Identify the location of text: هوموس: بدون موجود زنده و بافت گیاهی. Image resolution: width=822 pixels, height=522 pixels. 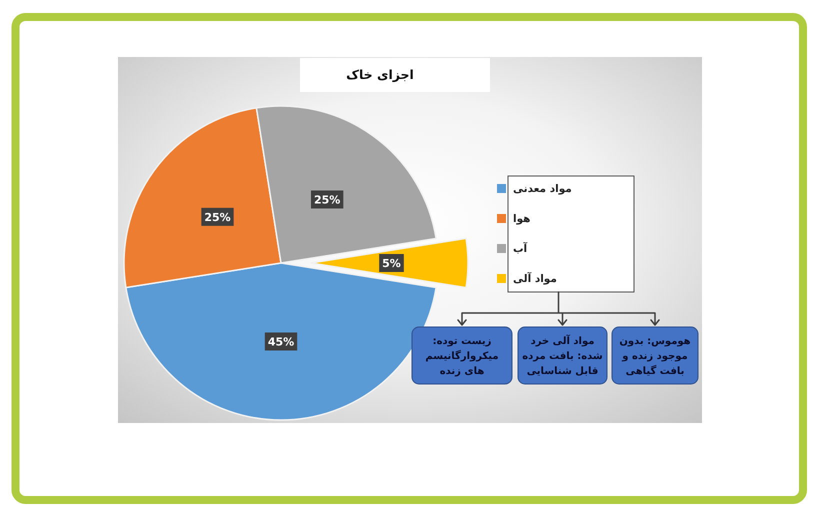
(655, 356).